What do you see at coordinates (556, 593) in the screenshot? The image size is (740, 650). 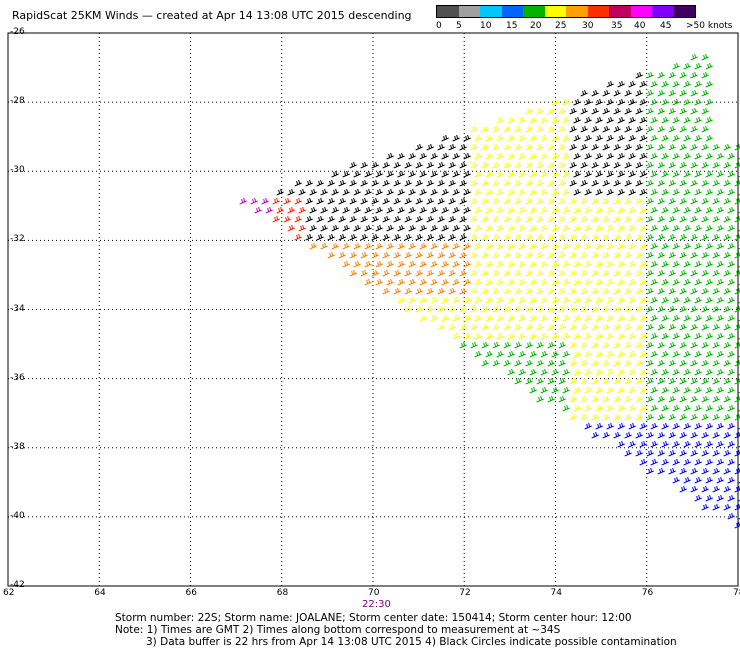 I see `x-tick-label: 74` at bounding box center [556, 593].